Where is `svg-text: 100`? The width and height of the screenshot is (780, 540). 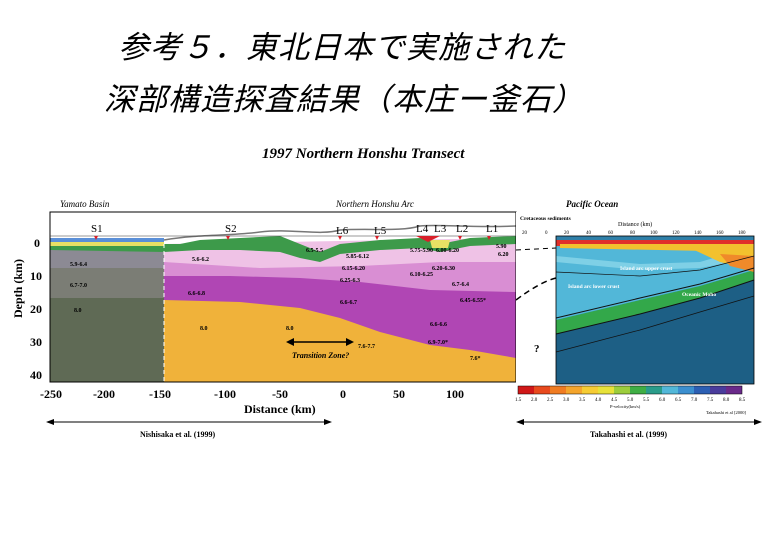
svg-text: 100 is located at coordinates (654, 233).